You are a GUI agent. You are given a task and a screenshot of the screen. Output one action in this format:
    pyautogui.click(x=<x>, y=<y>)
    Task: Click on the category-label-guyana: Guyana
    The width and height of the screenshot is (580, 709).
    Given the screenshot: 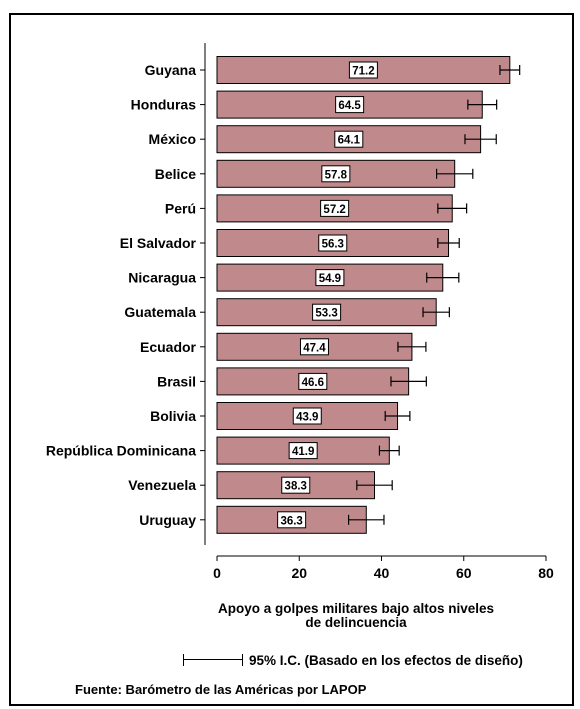 What is the action you would take?
    pyautogui.click(x=171, y=70)
    